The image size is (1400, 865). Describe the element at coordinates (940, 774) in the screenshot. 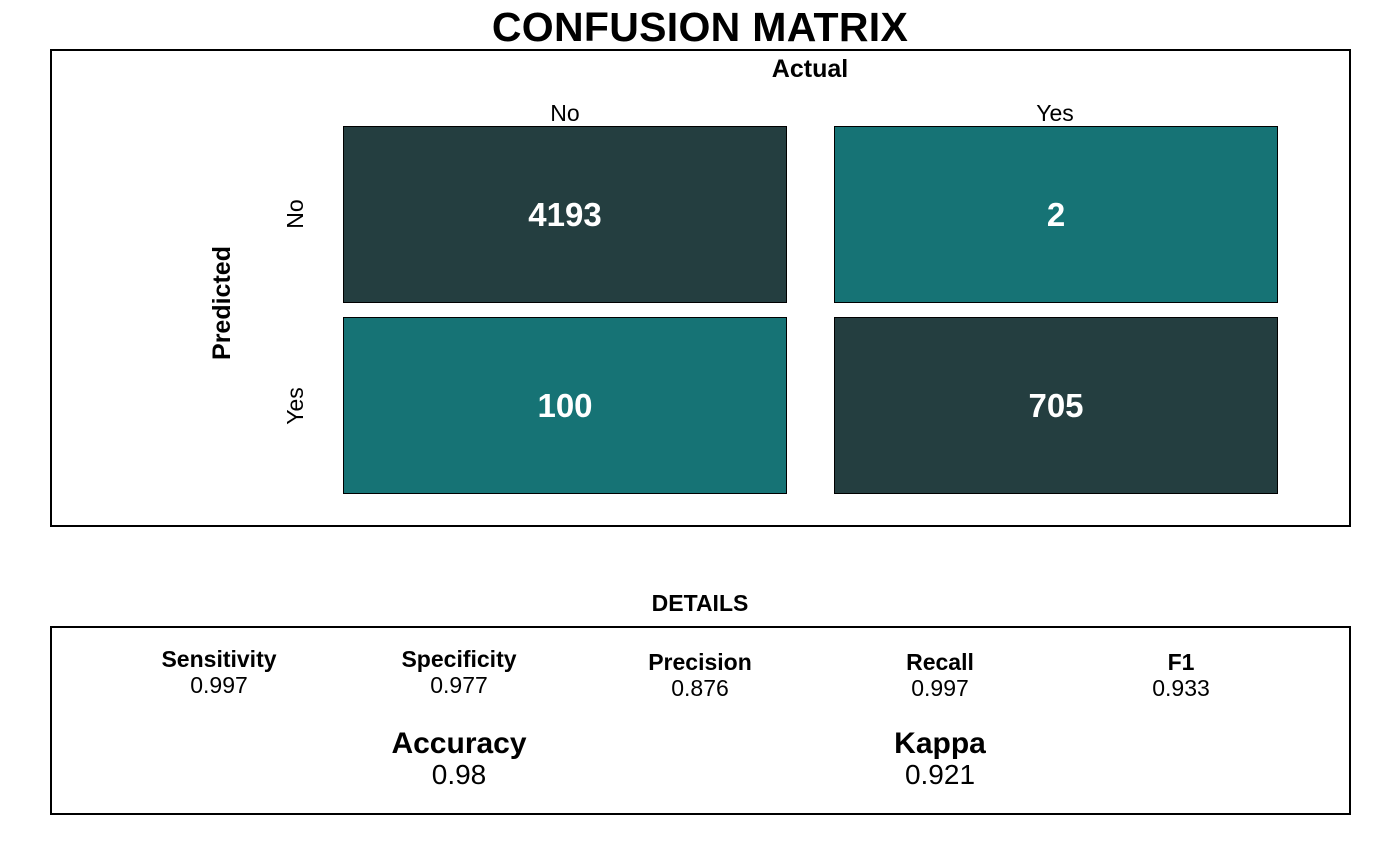

I see `metric-value: 0.921` at that location.